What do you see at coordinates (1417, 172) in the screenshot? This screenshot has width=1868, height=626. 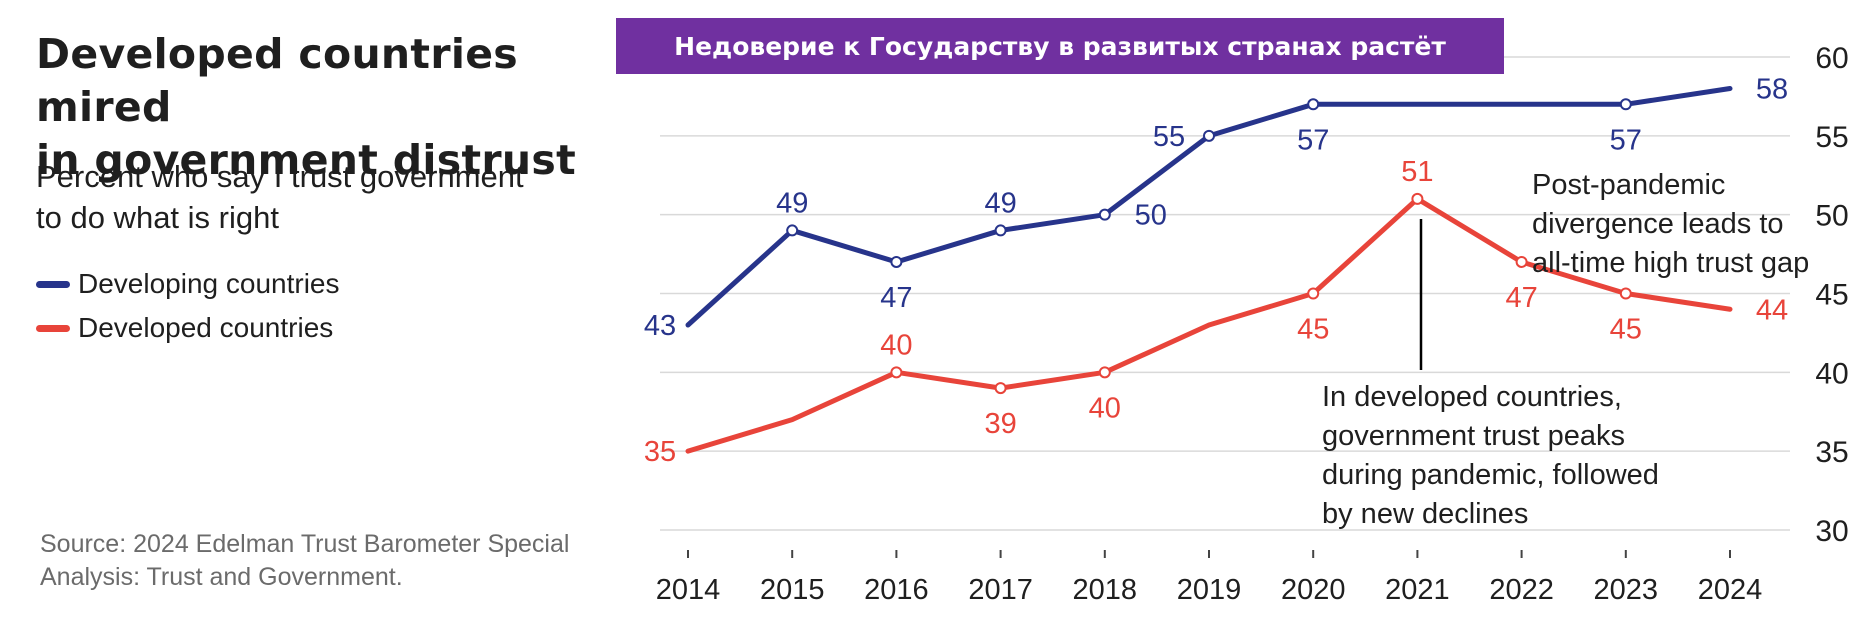 I see `data-label-developed: 51` at bounding box center [1417, 172].